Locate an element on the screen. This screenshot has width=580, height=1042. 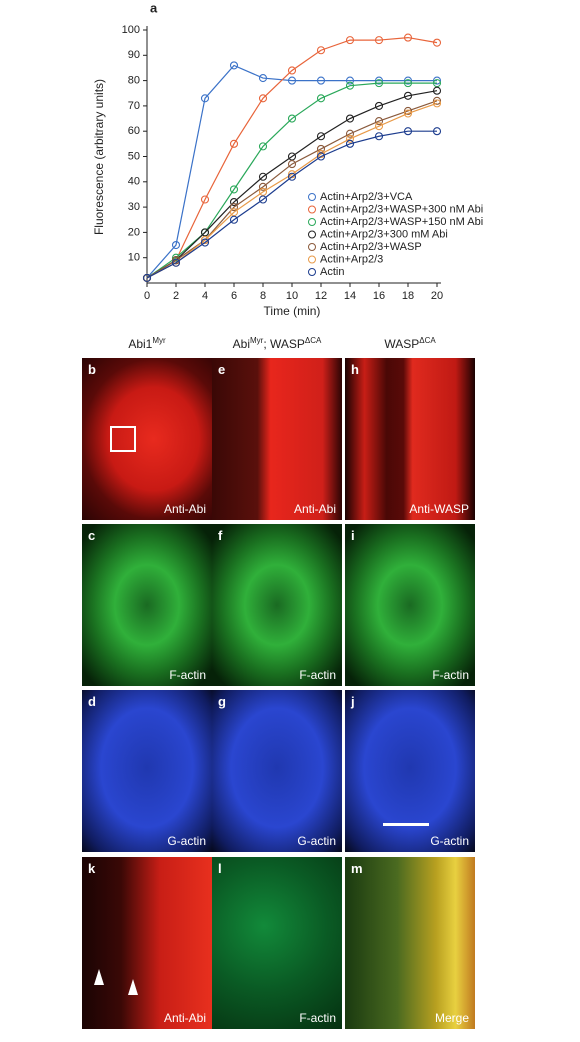
micrograph: i F-actin is located at coordinates (410, 605).